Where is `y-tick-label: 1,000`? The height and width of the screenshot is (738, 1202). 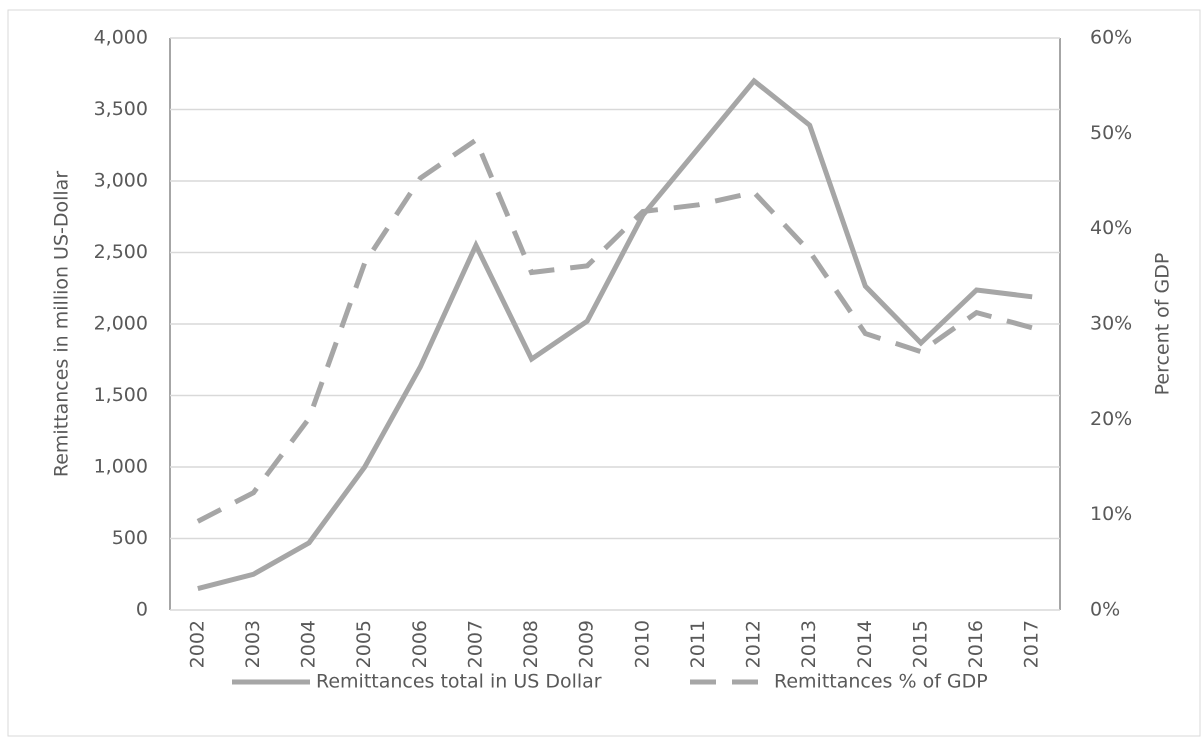 y-tick-label: 1,000 is located at coordinates (121, 467).